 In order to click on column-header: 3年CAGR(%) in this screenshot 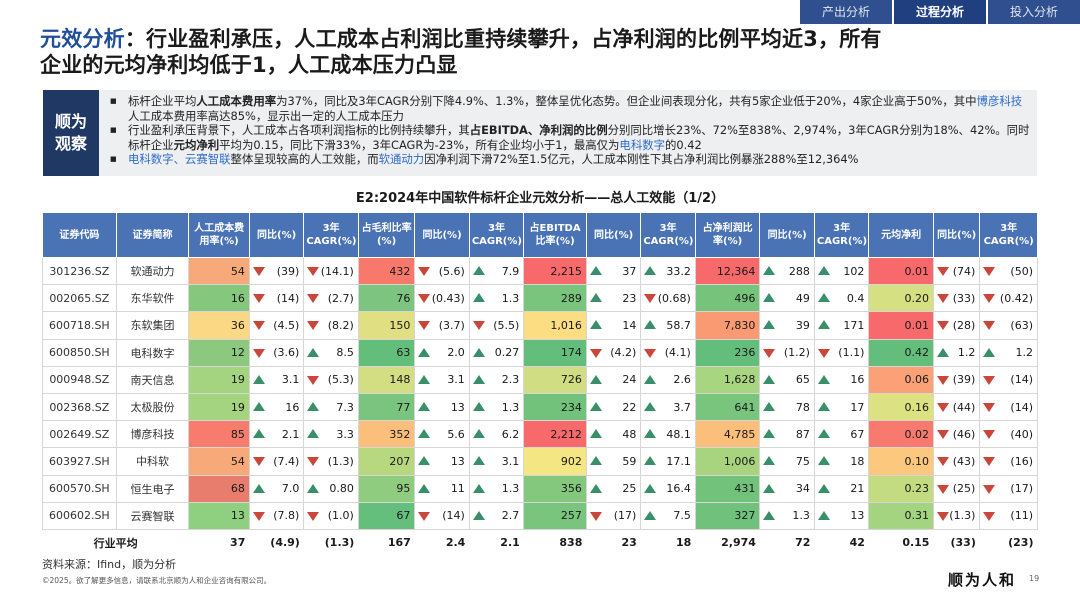, I will do `click(496, 235)`.